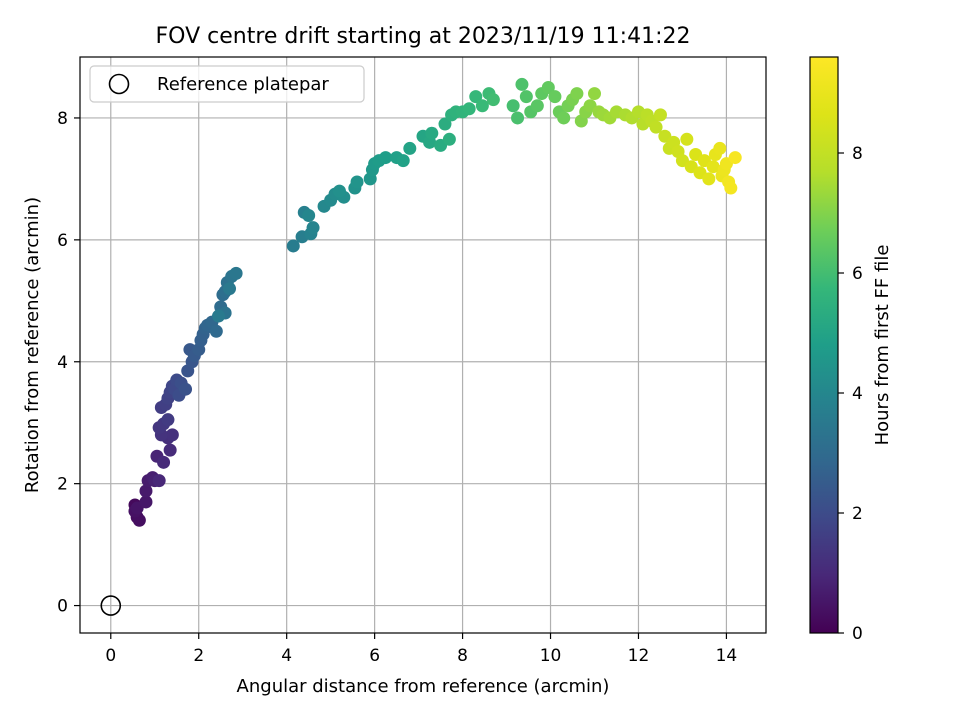  Describe the element at coordinates (198, 656) in the screenshot. I see `x-tick-label: 2` at that location.